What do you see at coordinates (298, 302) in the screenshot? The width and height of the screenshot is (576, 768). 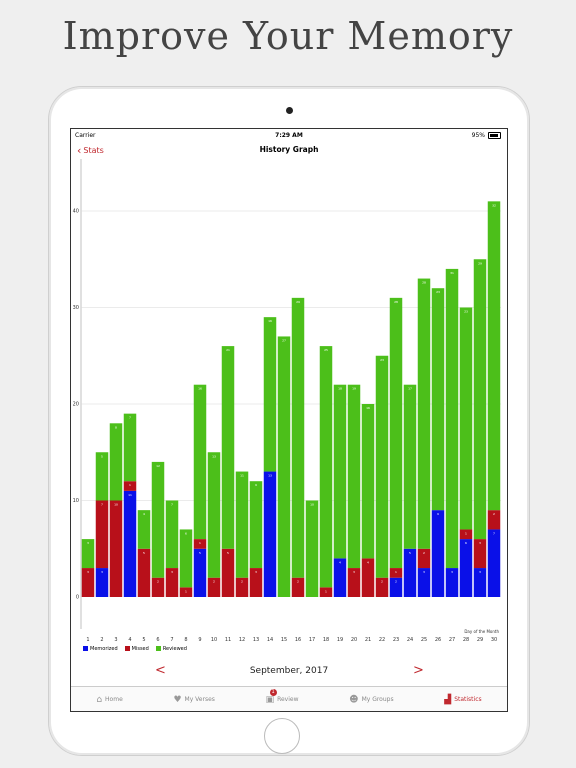 I see `bar-value-label: 29` at bounding box center [298, 302].